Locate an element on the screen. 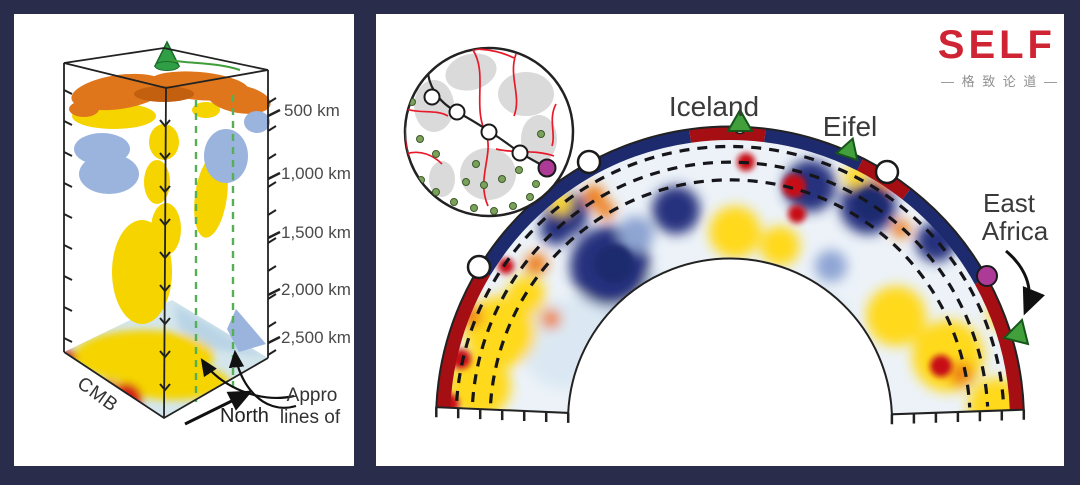 The image size is (1080, 485). east-africa-label-line1: East is located at coordinates (1009, 203).